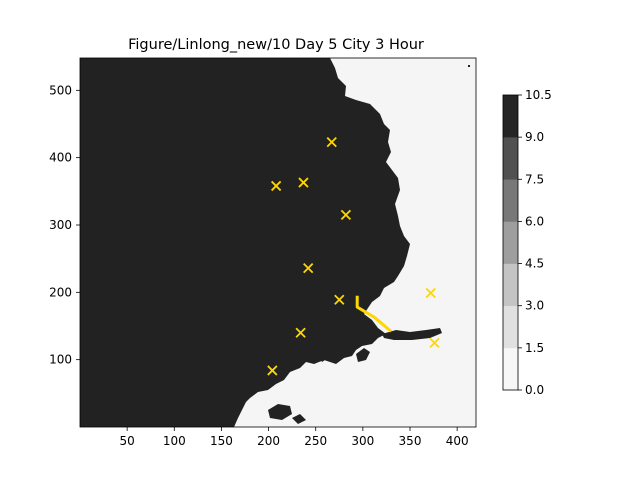 This screenshot has width=640, height=480. I want to click on y-tick-label-100: 100, so click(60, 360).